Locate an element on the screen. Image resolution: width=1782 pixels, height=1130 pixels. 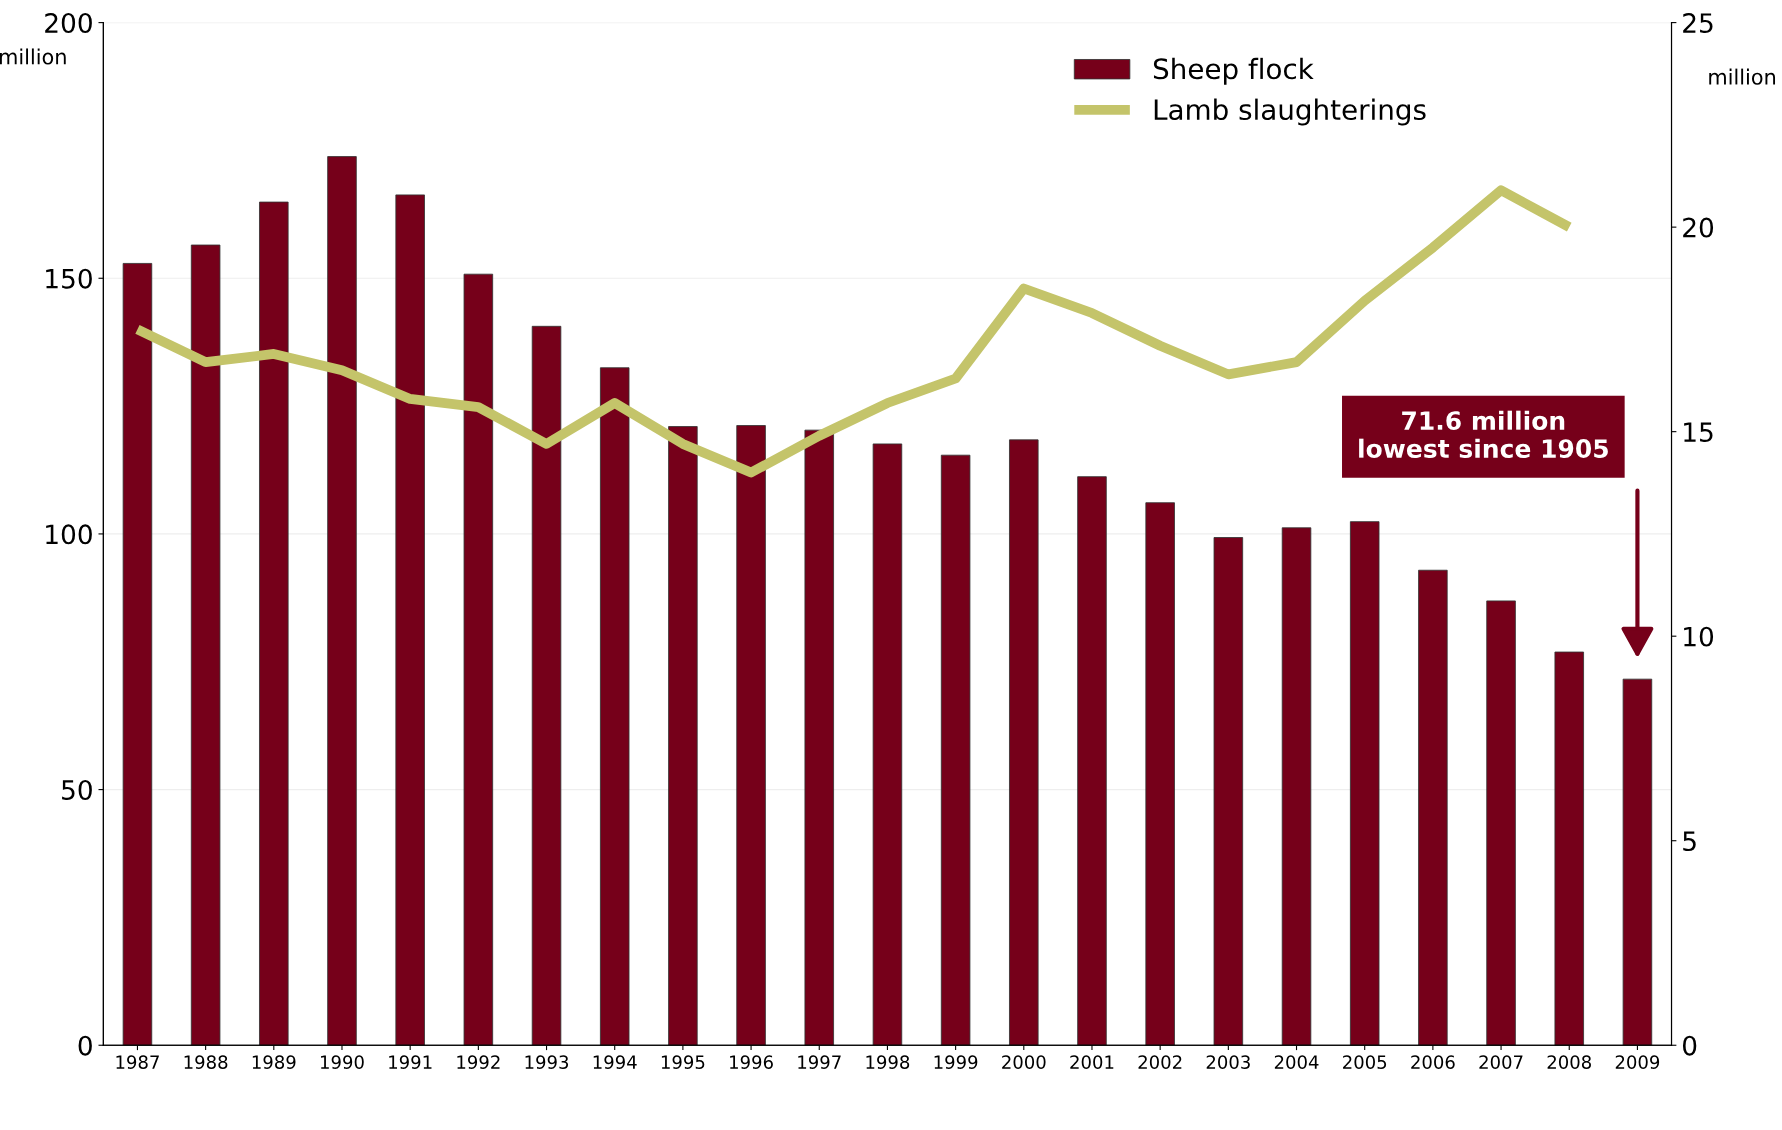
x-tick-label: 1988 is located at coordinates (206, 1062).